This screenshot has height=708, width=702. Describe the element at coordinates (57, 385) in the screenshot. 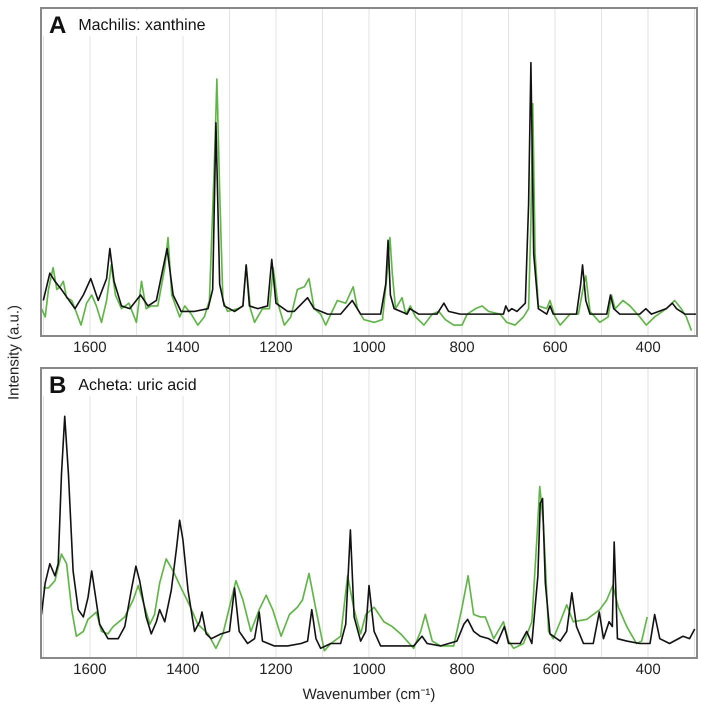

I see `chart-title: B` at that location.